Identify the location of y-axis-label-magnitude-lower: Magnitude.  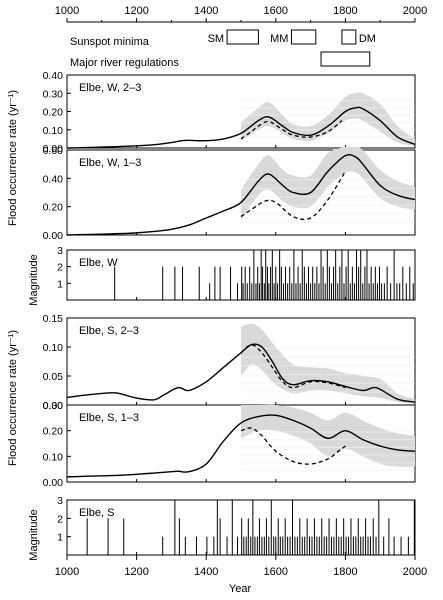
(34, 534).